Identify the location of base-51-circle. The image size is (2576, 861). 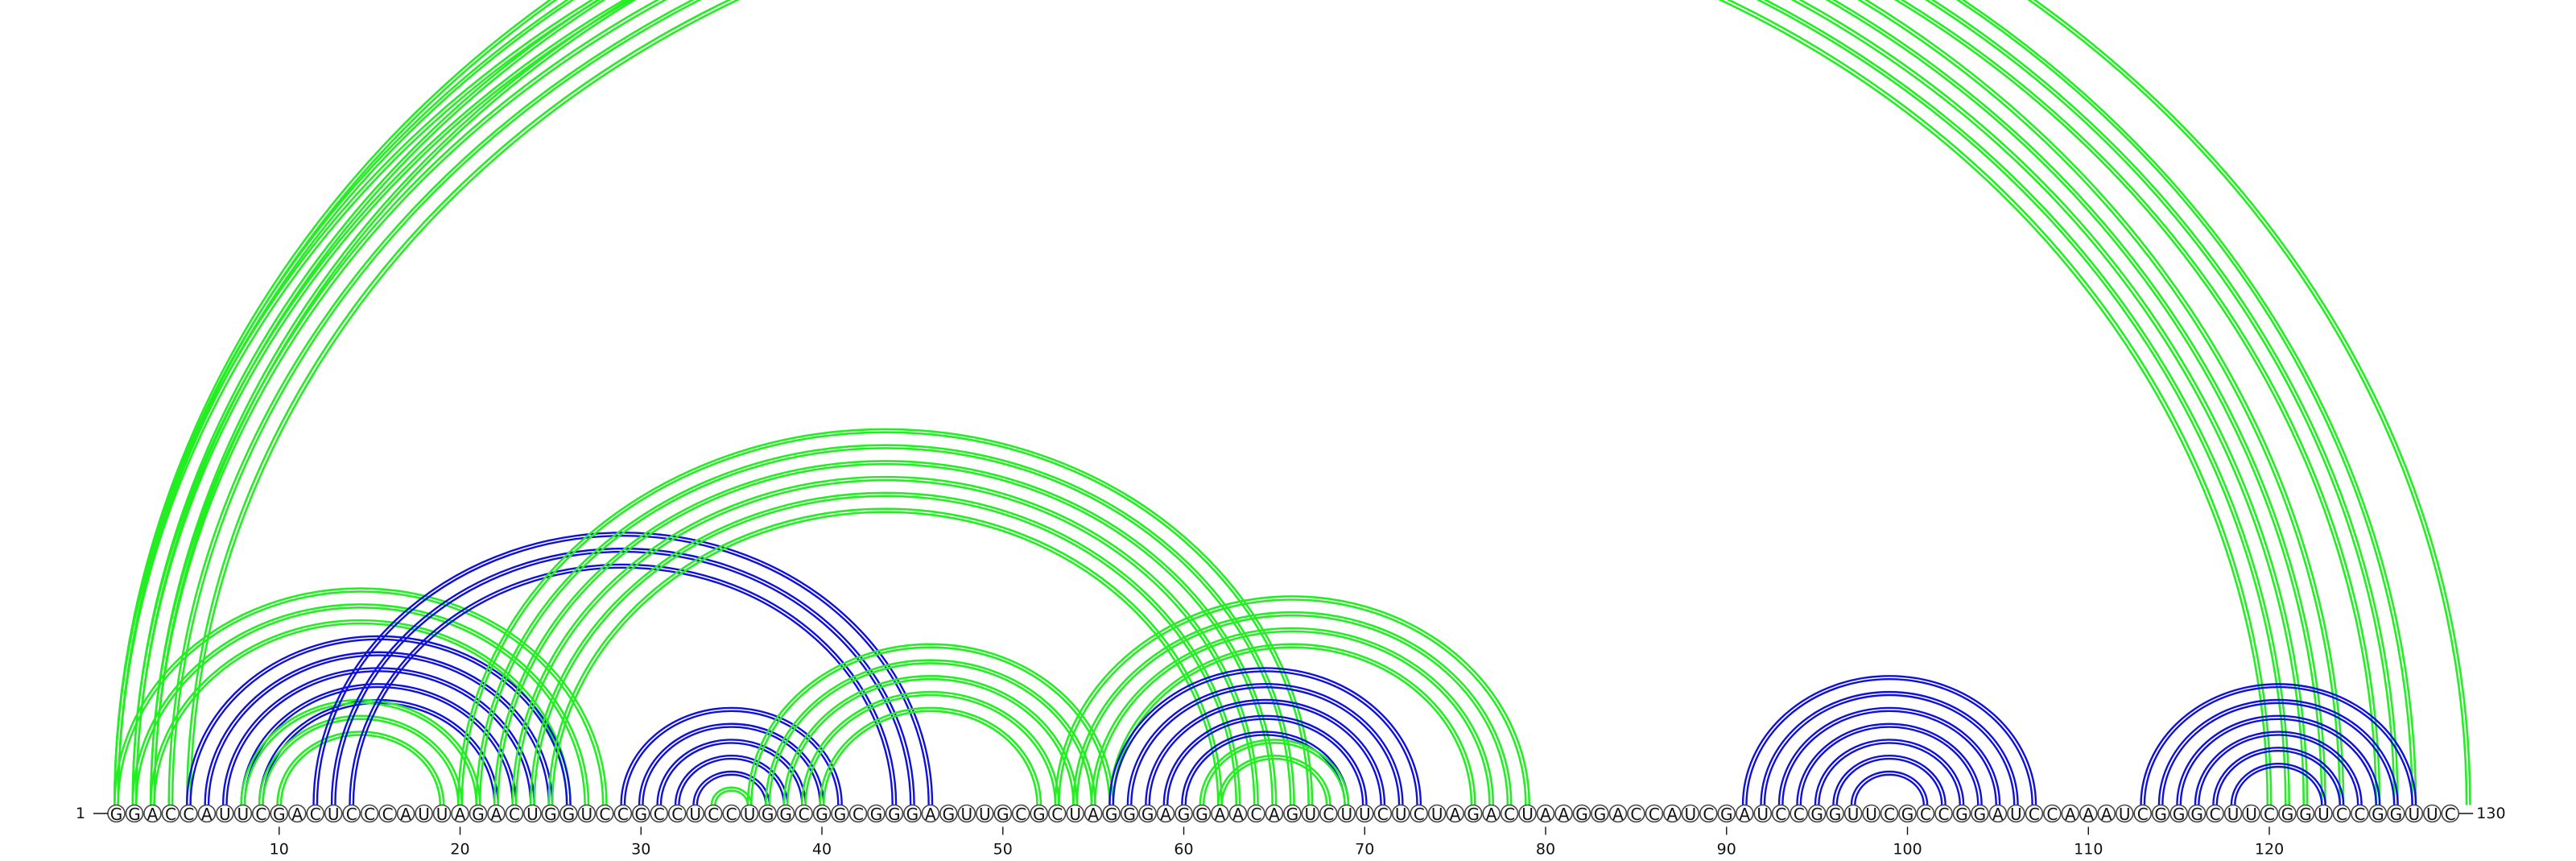
(1020, 813).